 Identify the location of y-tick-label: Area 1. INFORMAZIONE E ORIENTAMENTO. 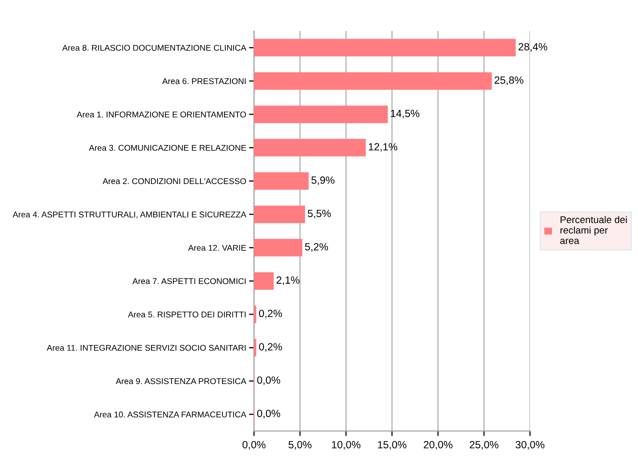
(161, 115).